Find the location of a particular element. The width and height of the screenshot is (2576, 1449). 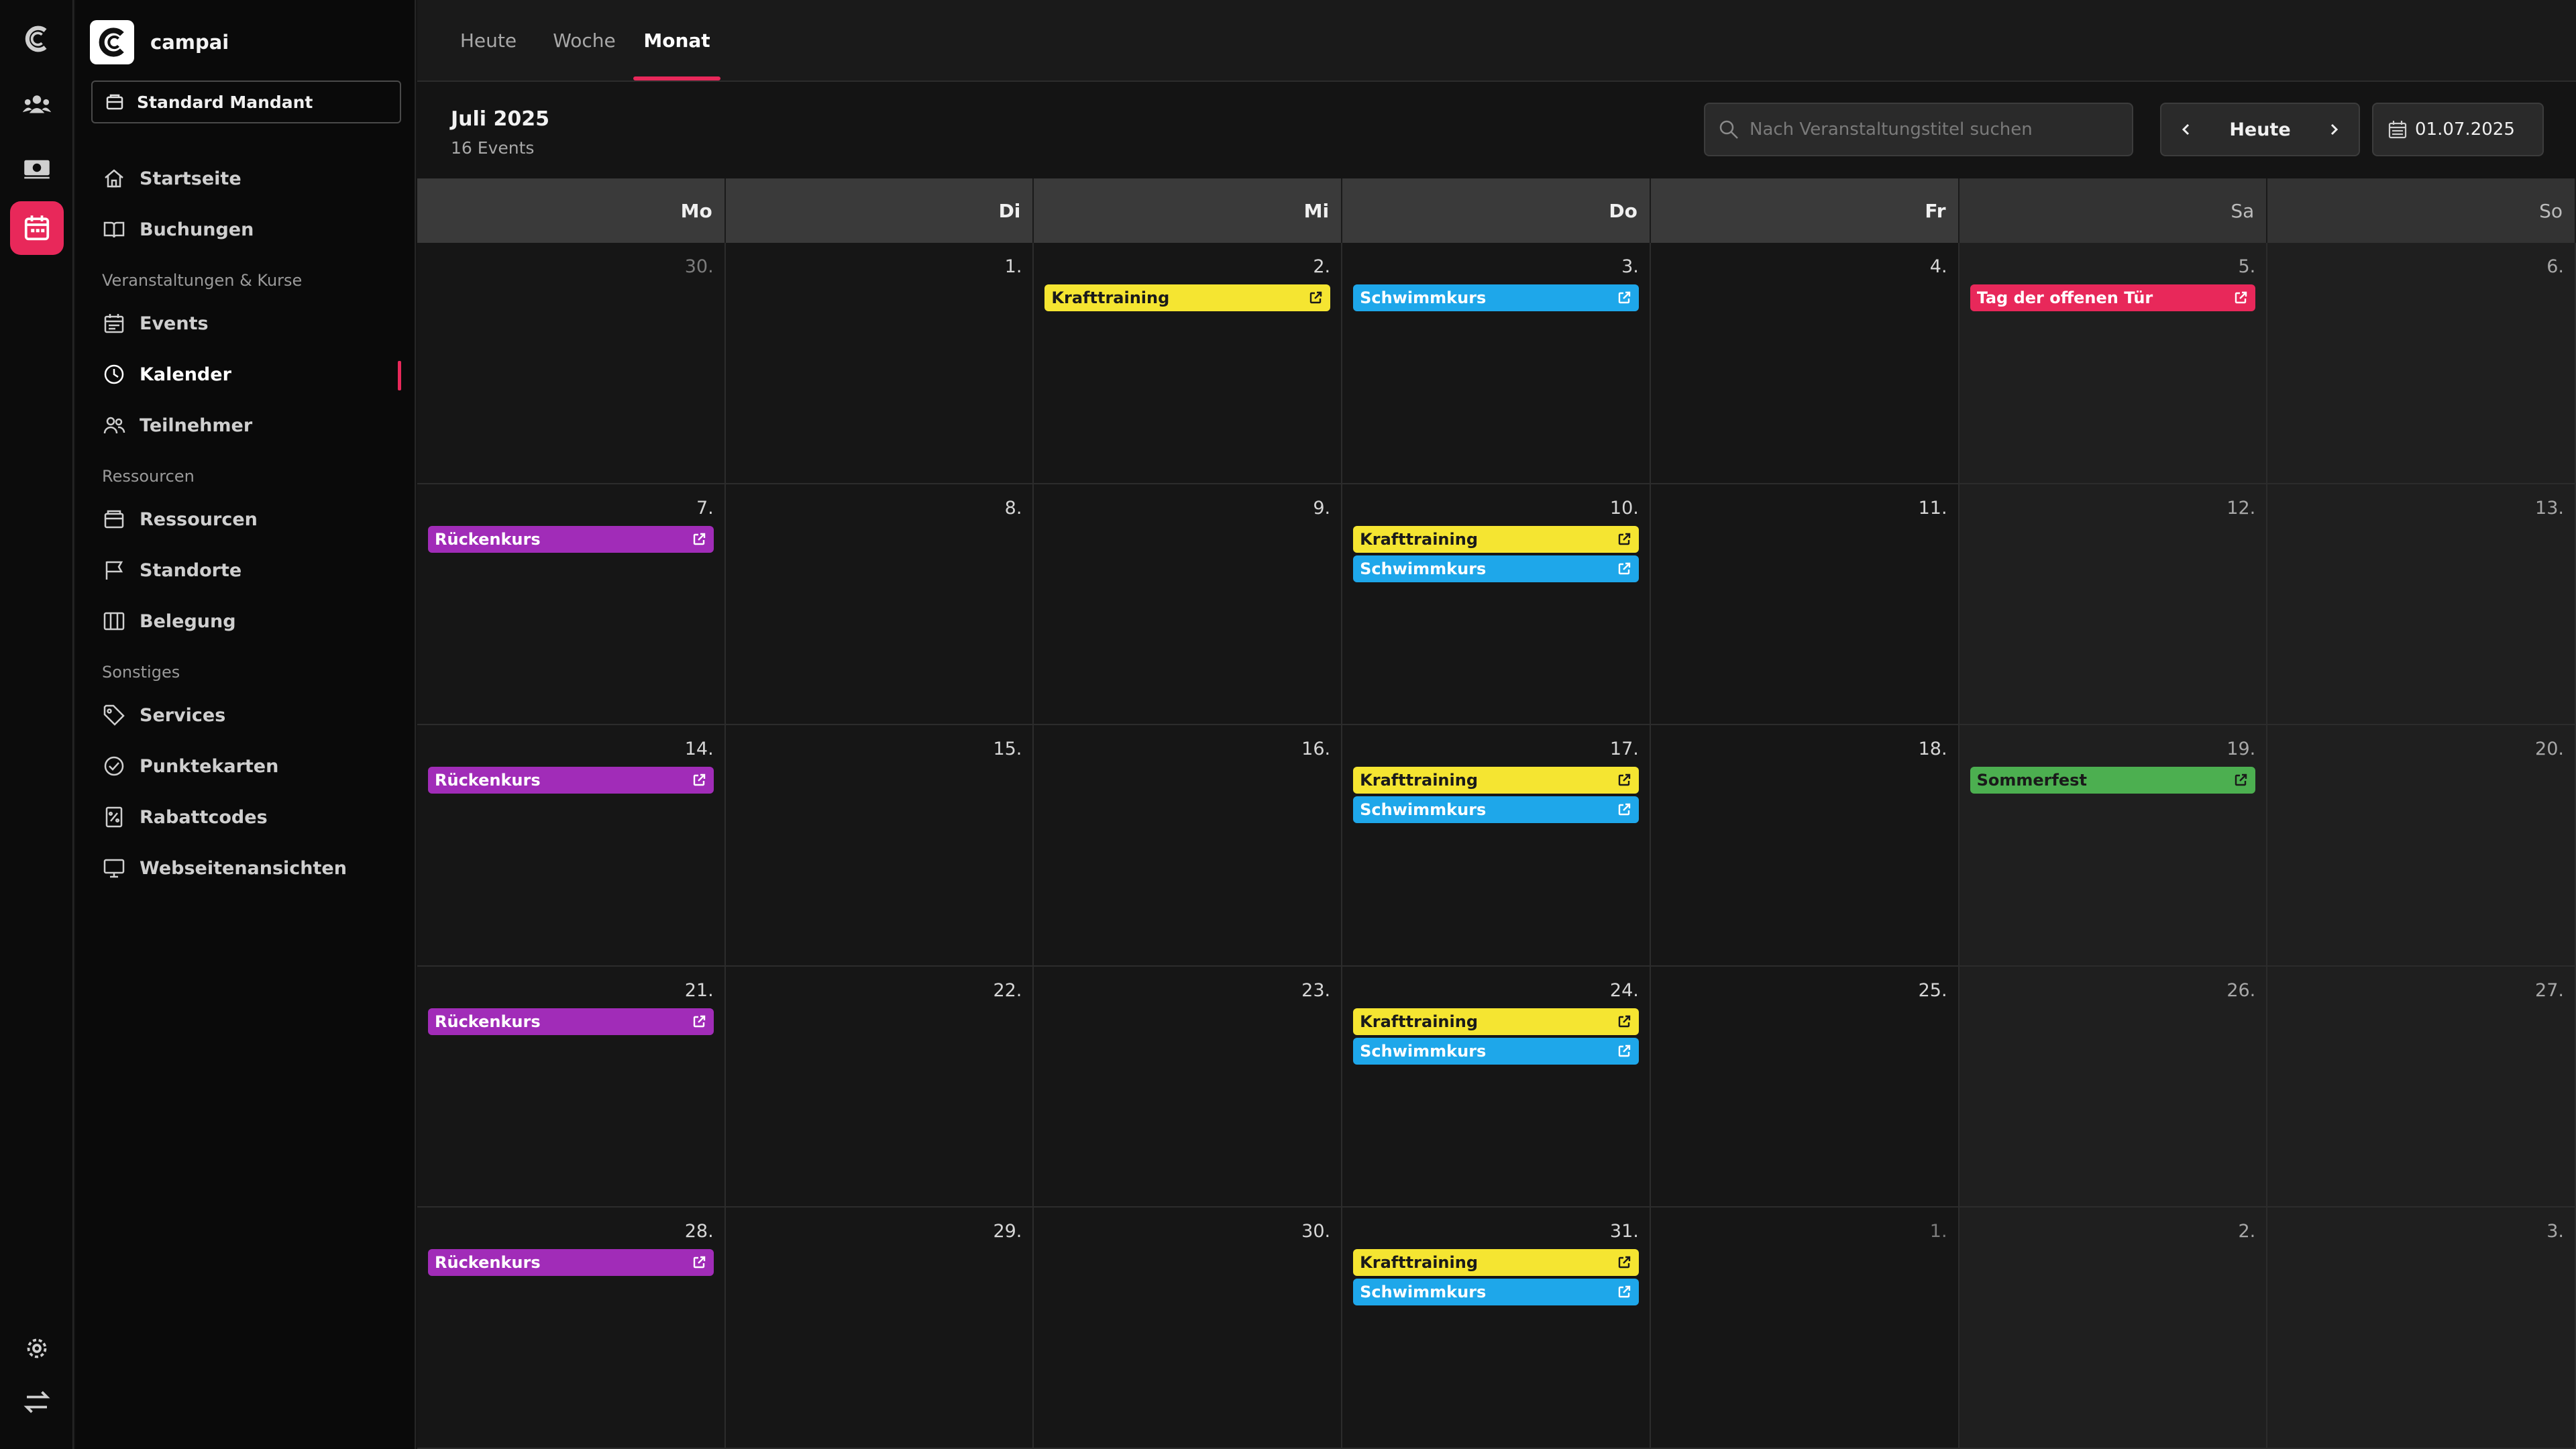

day-cell: 17. Krafttraining Schwimmkurs is located at coordinates (1496, 846).